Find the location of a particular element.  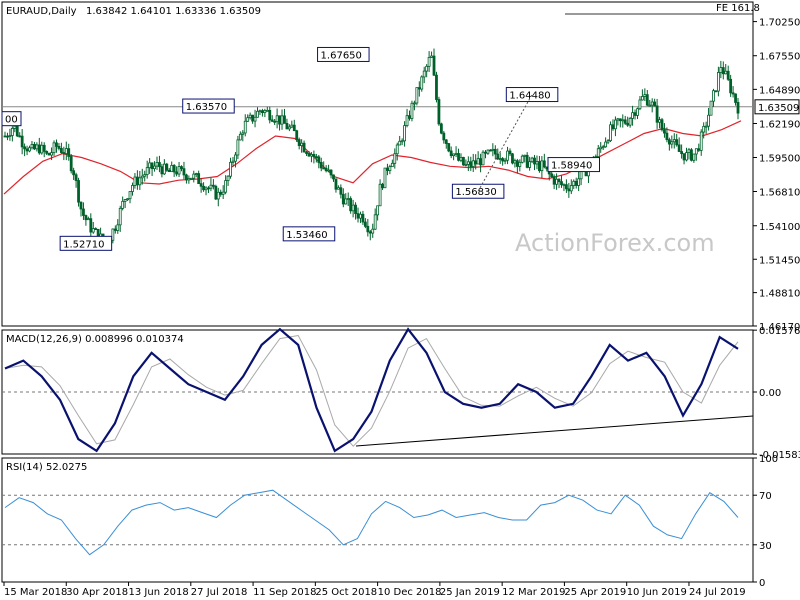

price-annotation-box is located at coordinates (343, 54).